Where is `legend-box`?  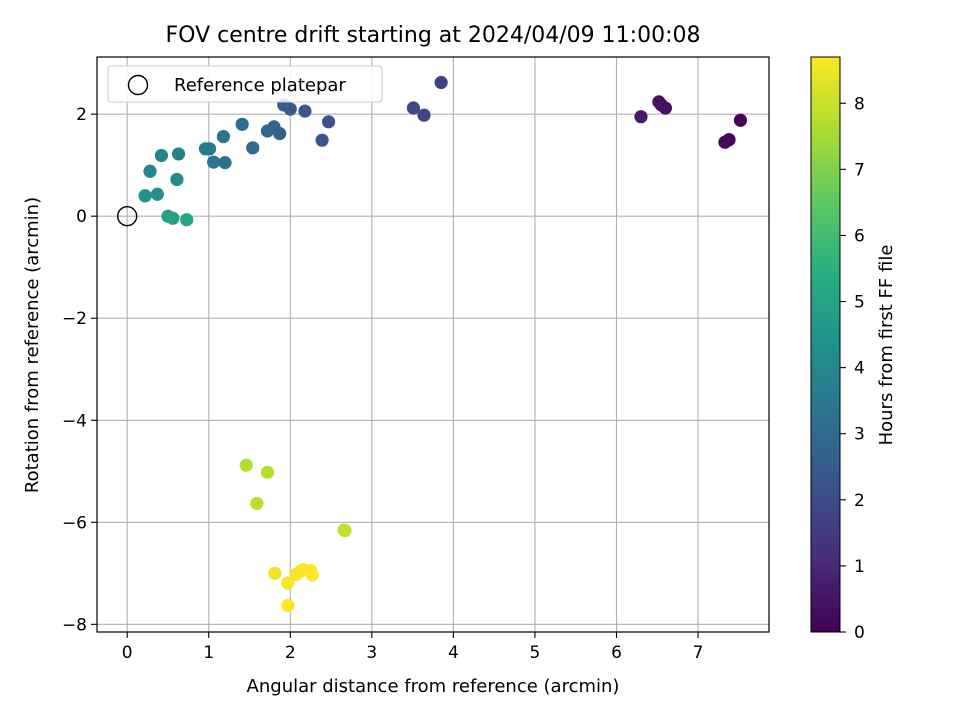 legend-box is located at coordinates (245, 84).